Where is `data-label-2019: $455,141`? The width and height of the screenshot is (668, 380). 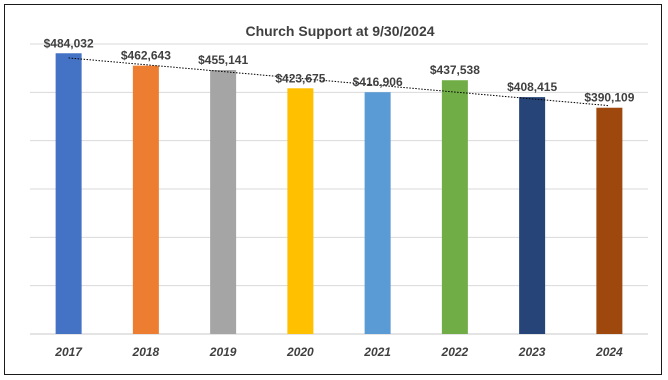
data-label-2019: $455,141 is located at coordinates (223, 60).